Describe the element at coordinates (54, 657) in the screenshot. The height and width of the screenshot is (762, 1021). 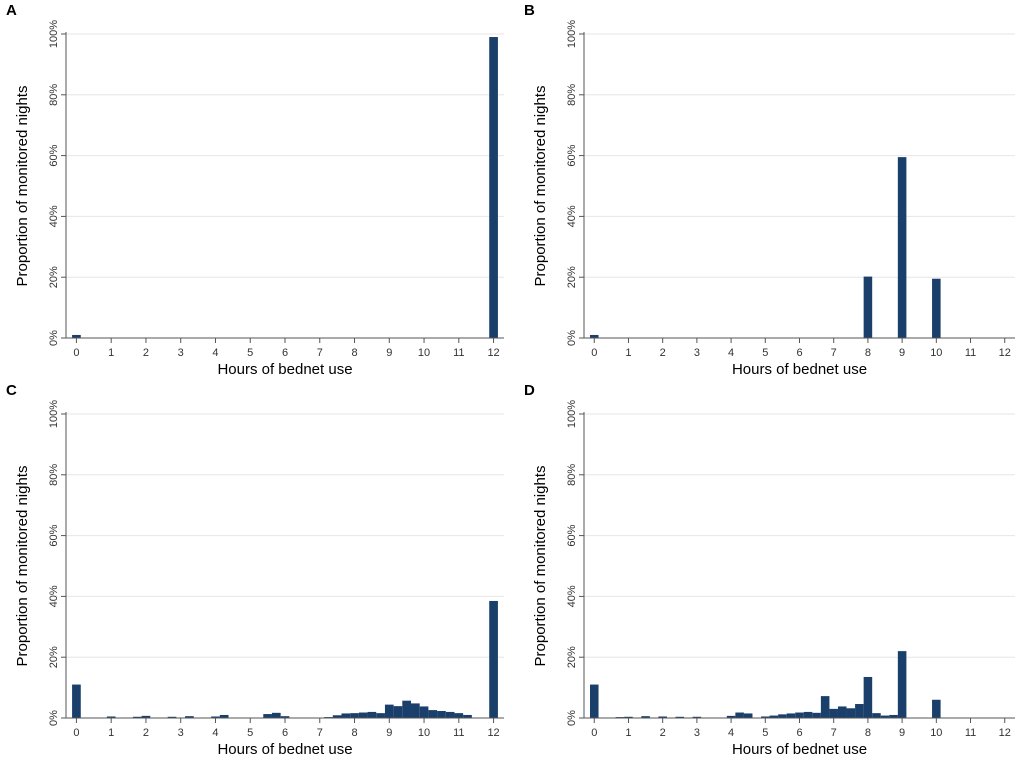
I see `y-tick-label: 20%` at that location.